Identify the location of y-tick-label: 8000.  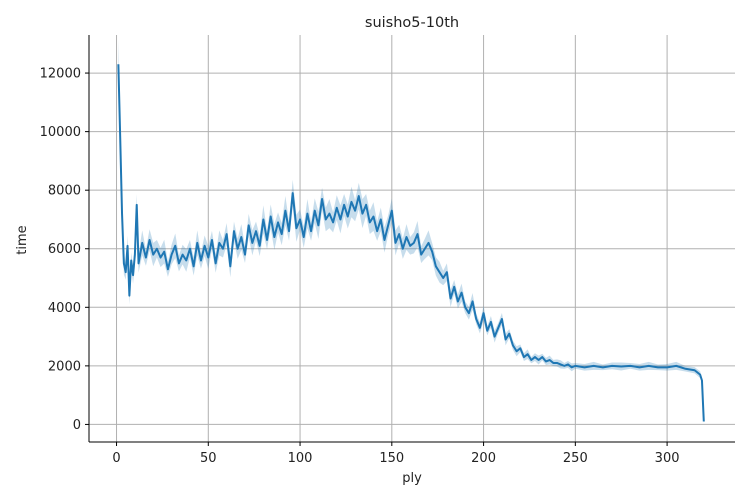
(64, 191).